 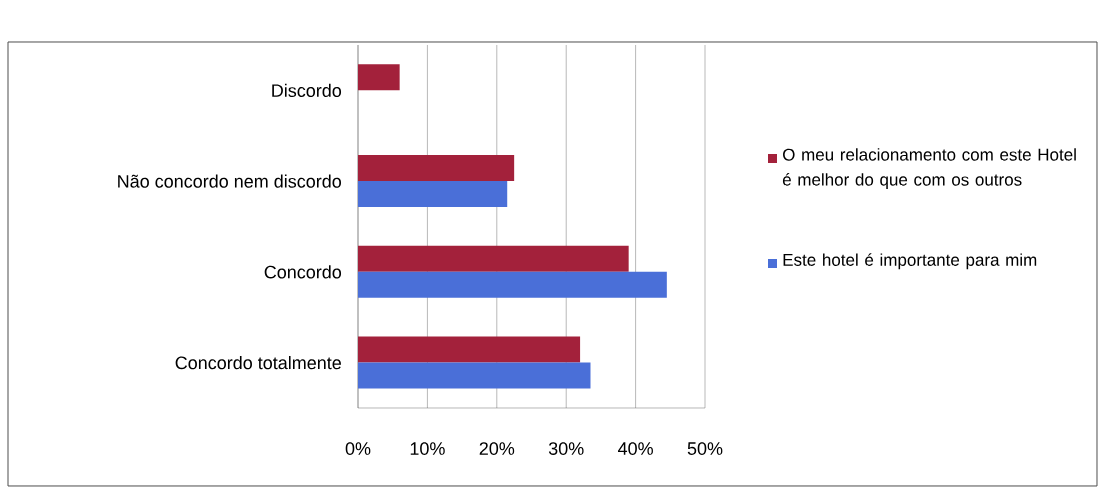 What do you see at coordinates (358, 448) in the screenshot?
I see `x-tick-label: 0%` at bounding box center [358, 448].